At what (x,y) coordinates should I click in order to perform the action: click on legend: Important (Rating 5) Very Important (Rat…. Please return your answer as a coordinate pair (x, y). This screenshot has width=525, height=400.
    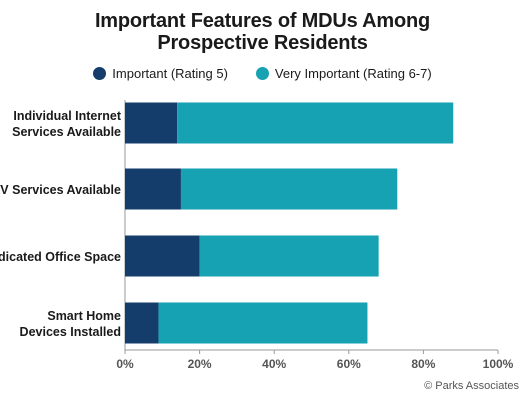
    Looking at the image, I should click on (262, 73).